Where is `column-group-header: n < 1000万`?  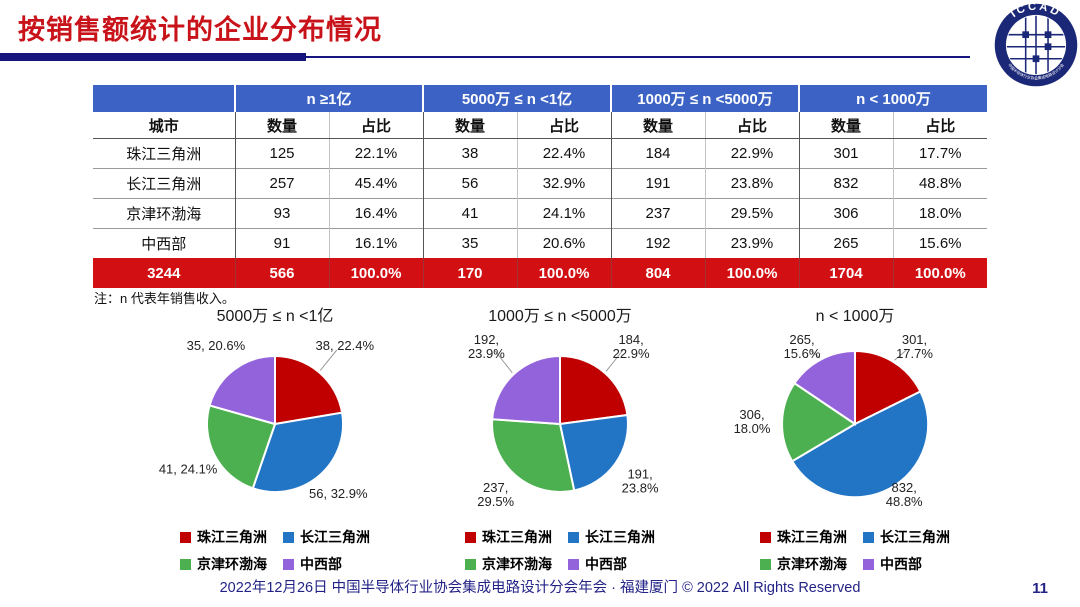 column-group-header: n < 1000万 is located at coordinates (892, 98).